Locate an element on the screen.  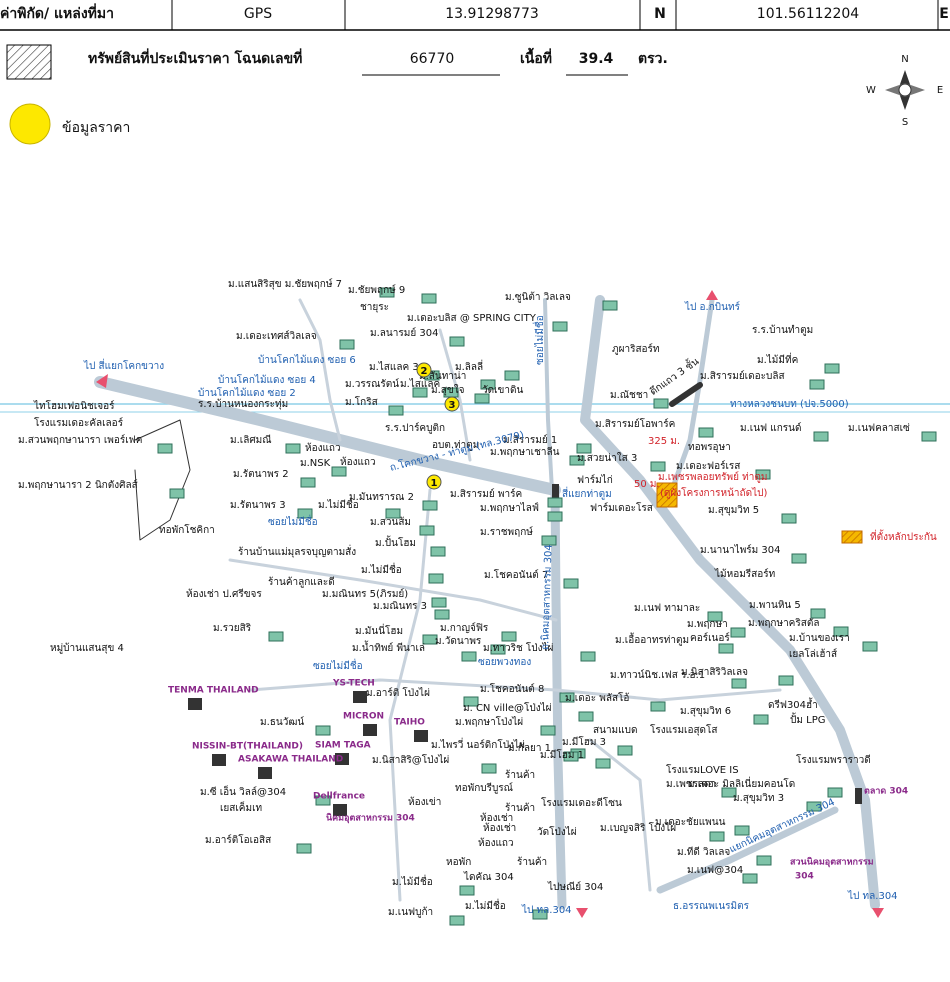
map-label: สนามแบด is located at coordinates (615, 730).